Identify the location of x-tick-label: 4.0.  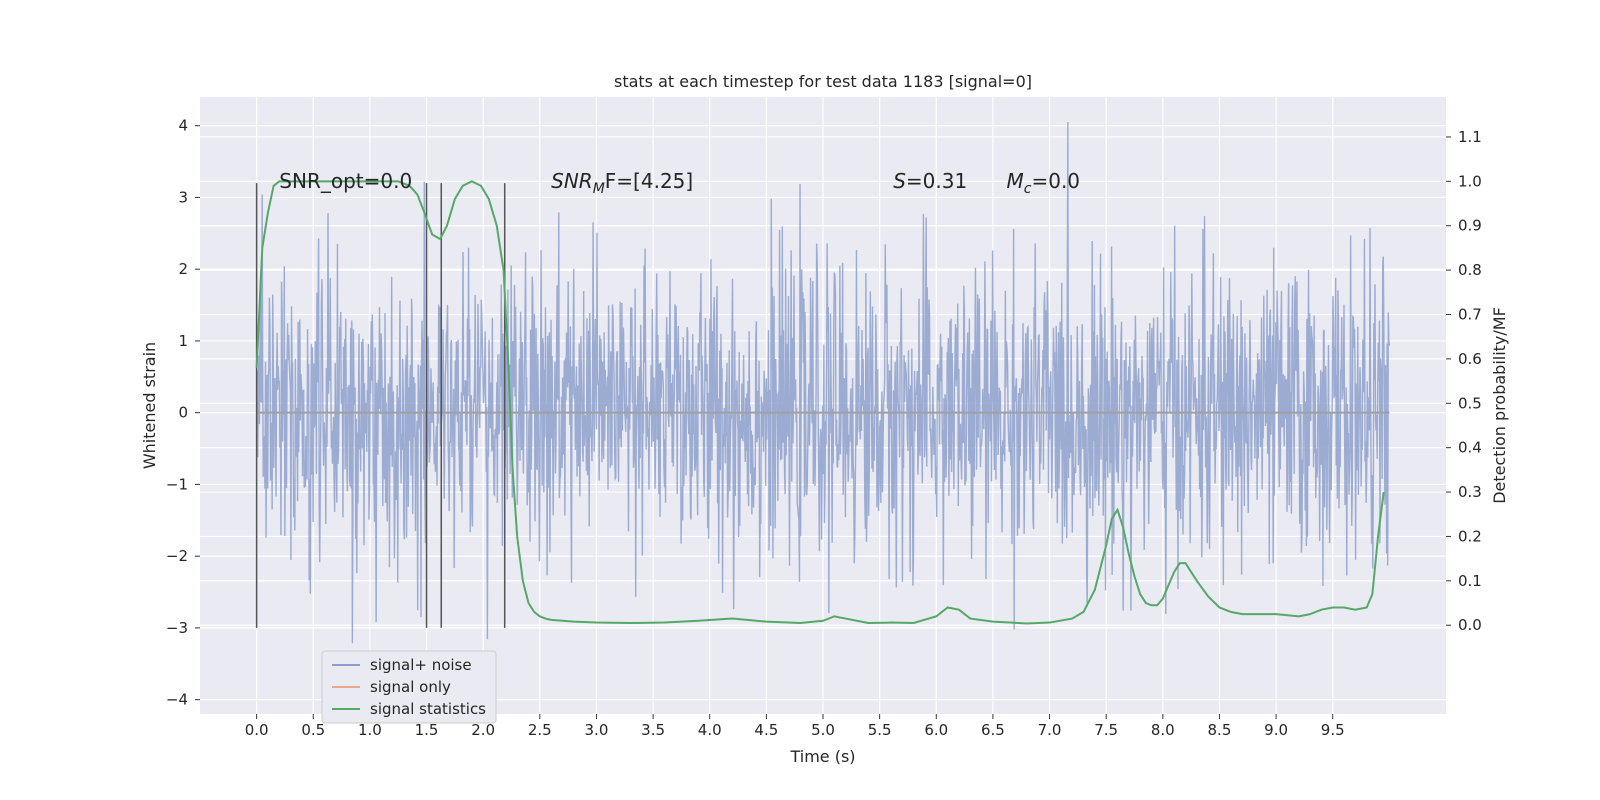
(710, 730).